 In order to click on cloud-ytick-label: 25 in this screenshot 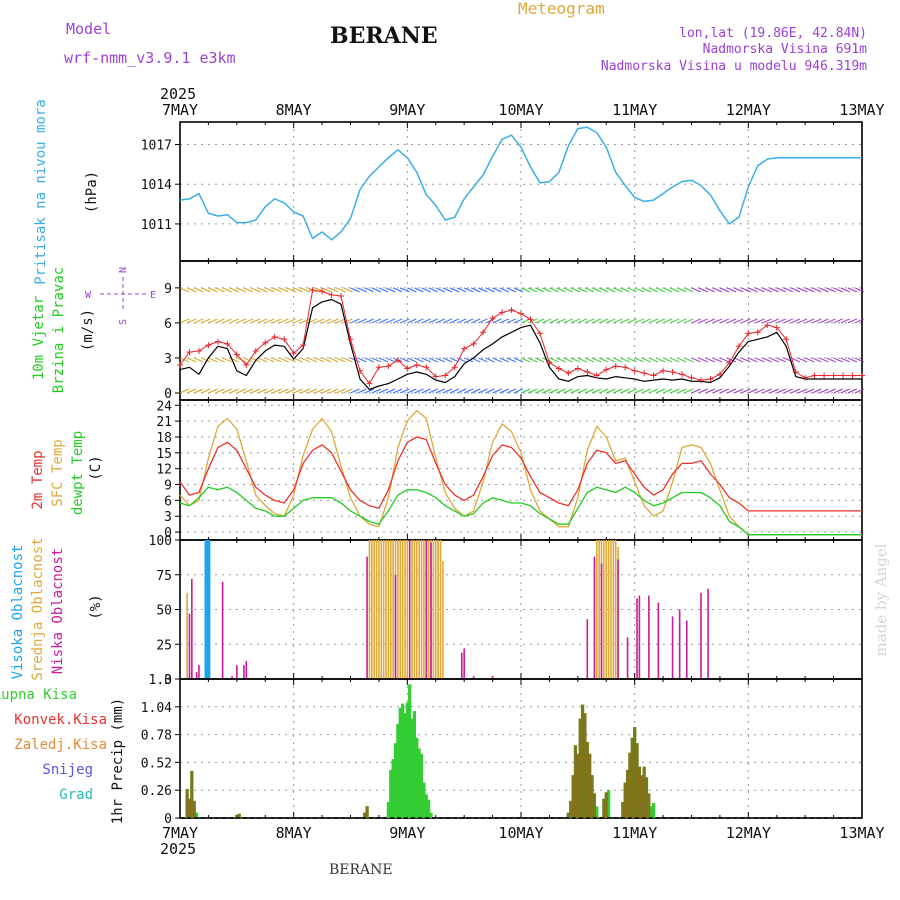, I will do `click(164, 645)`.